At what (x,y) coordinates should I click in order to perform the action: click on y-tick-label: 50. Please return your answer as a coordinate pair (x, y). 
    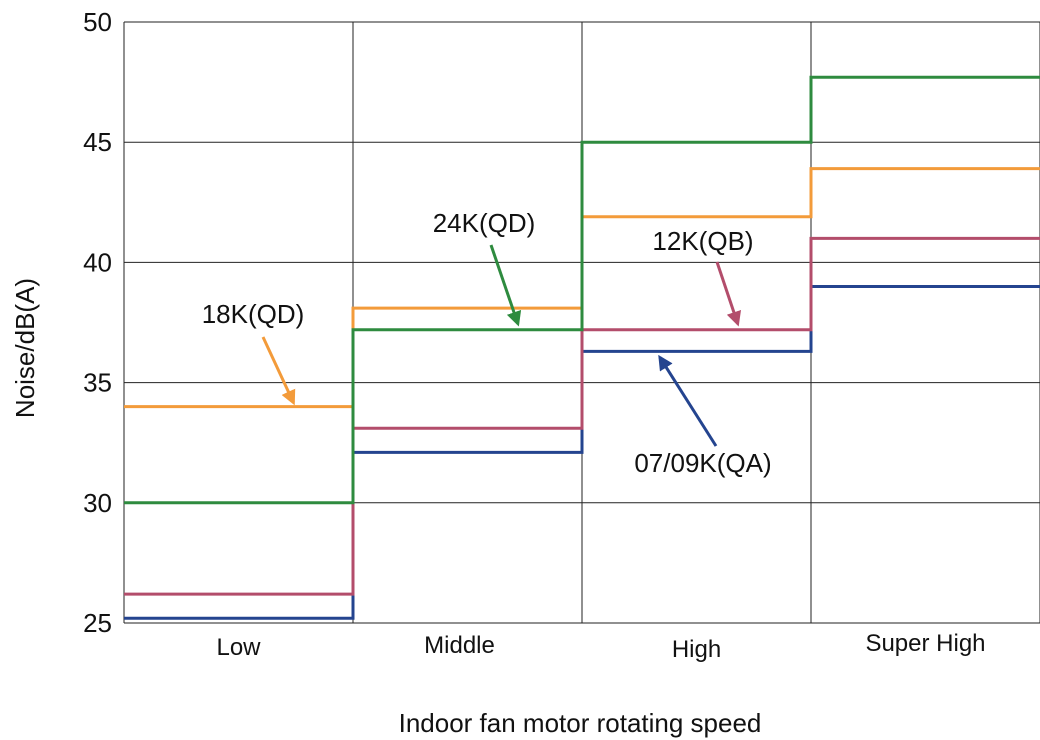
    Looking at the image, I should click on (97, 22).